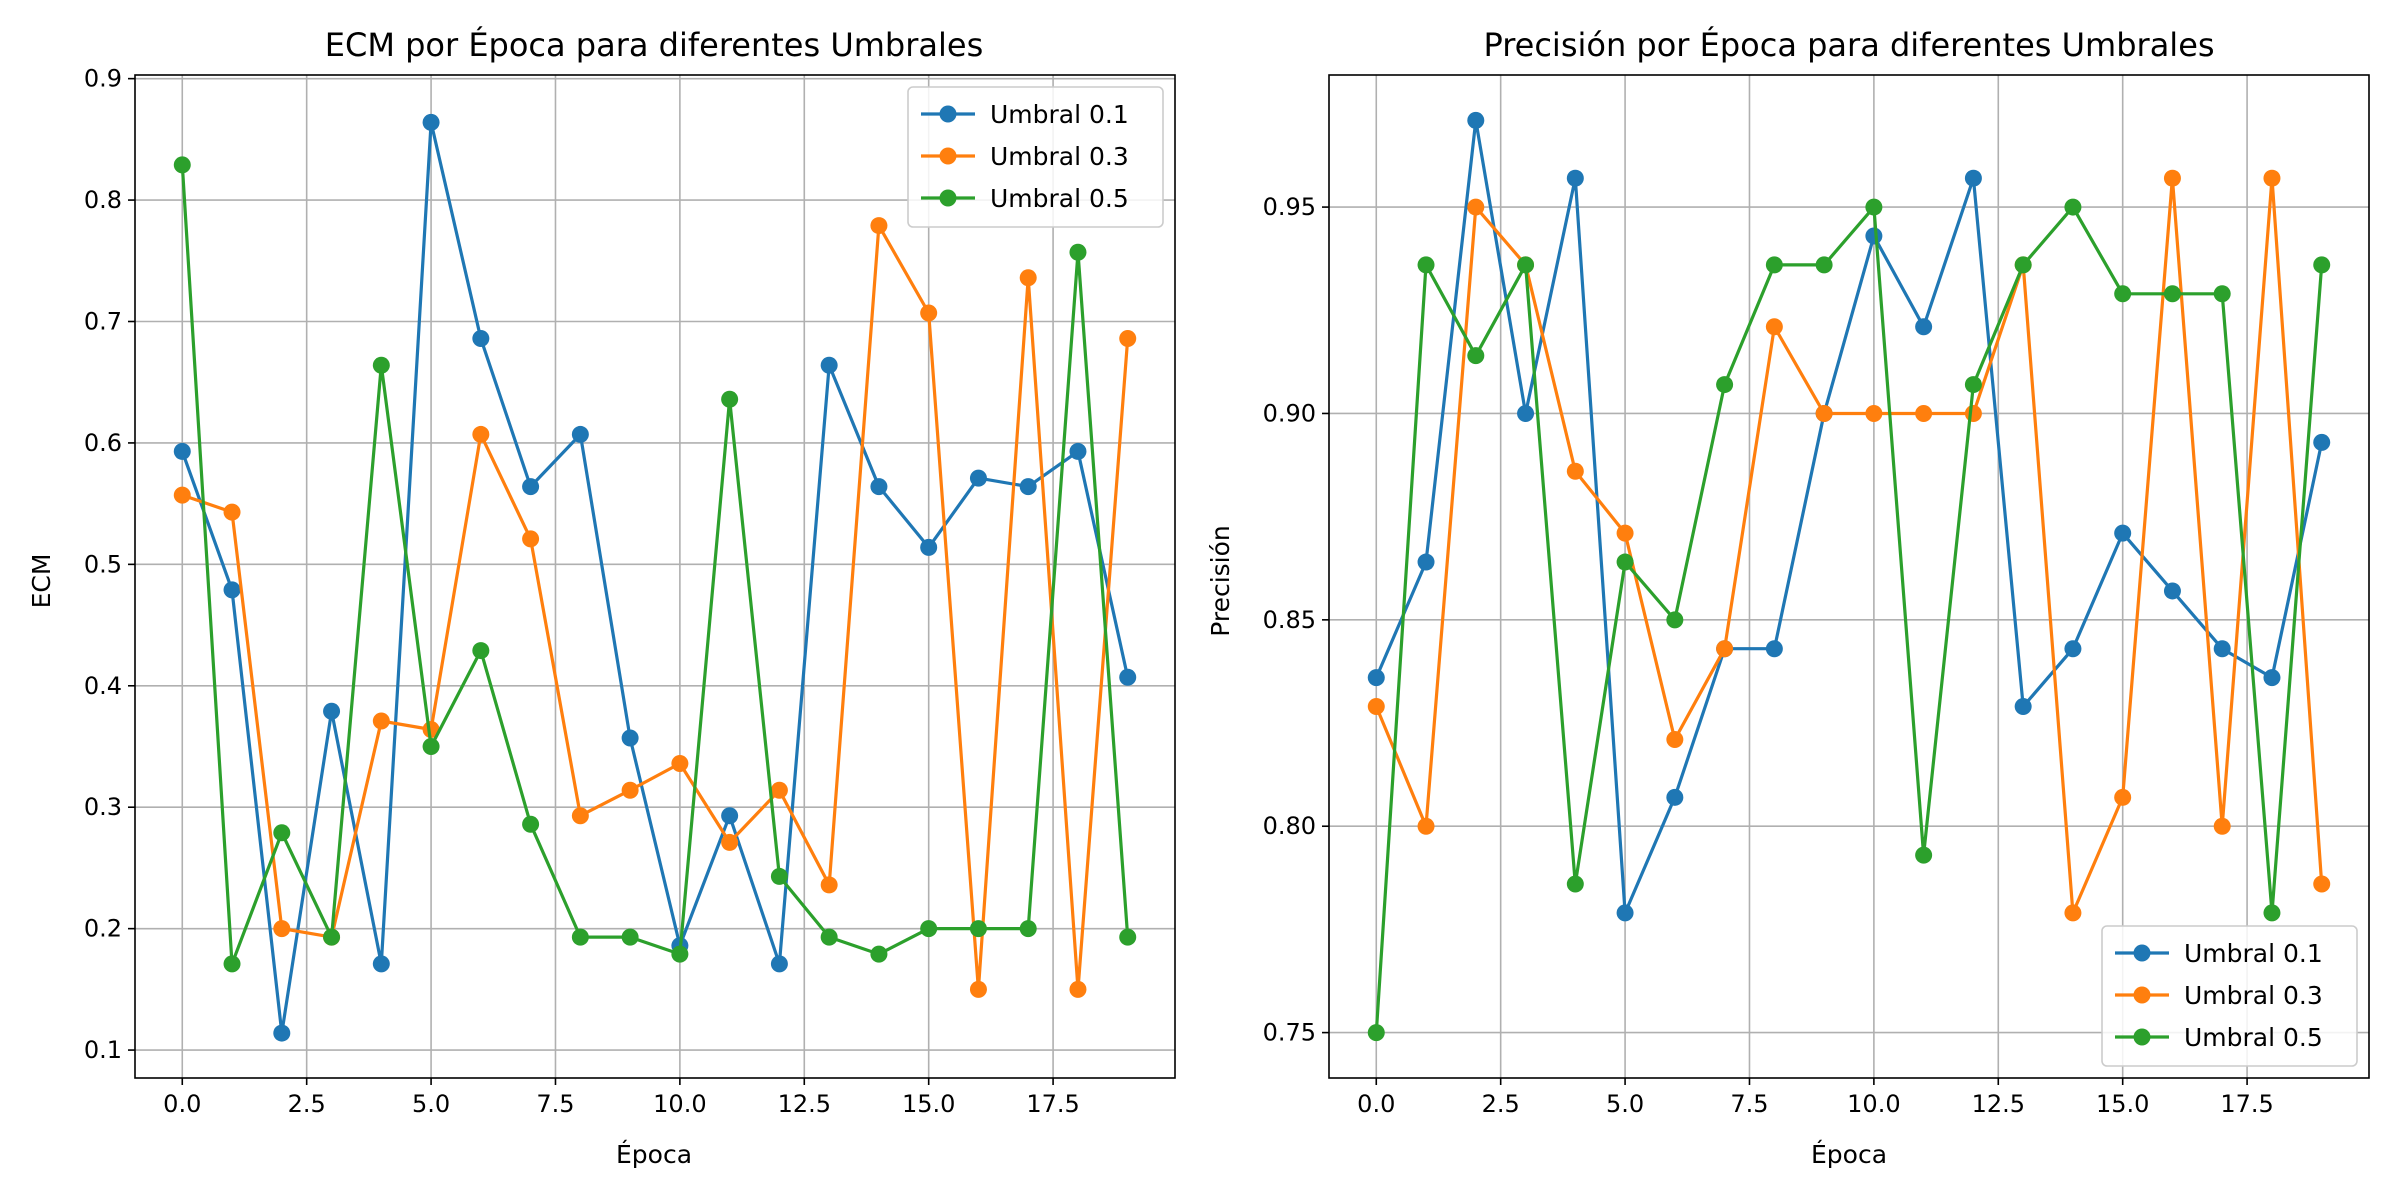 The image size is (2400, 1200). Describe the element at coordinates (103, 807) in the screenshot. I see `ecm-y-tick-label: 0.3` at that location.